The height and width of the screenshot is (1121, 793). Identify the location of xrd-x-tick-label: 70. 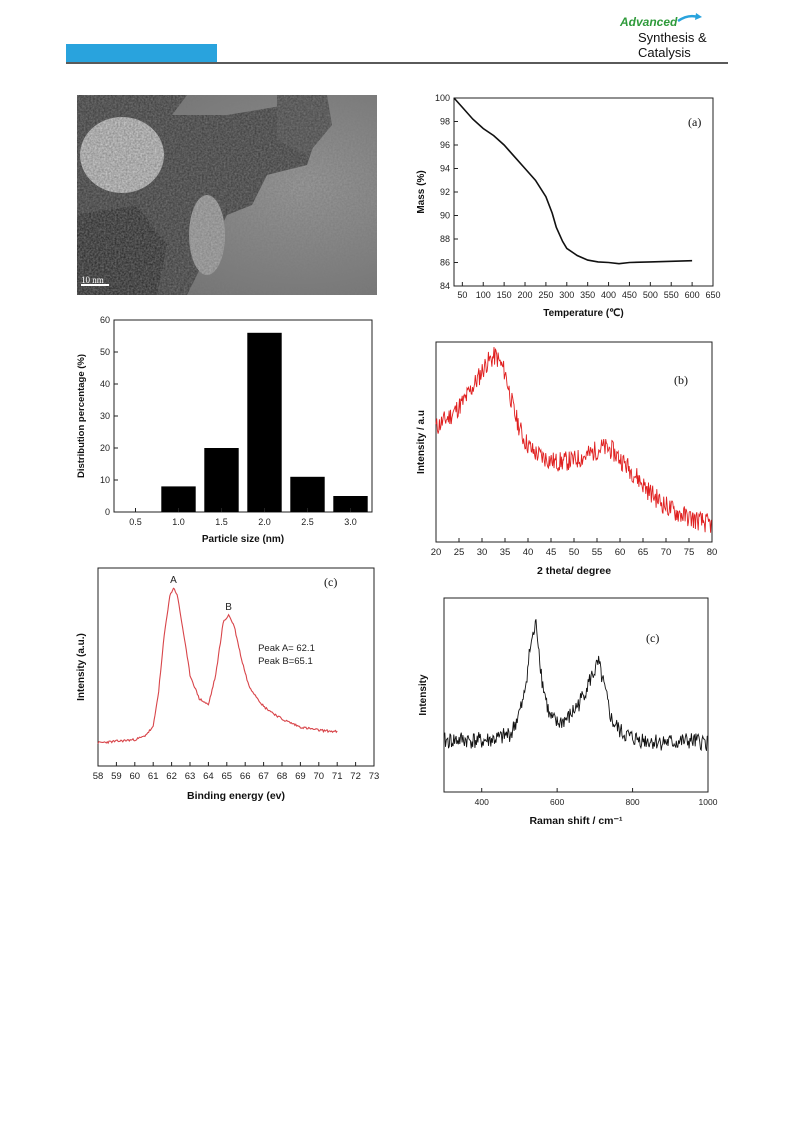
(666, 552).